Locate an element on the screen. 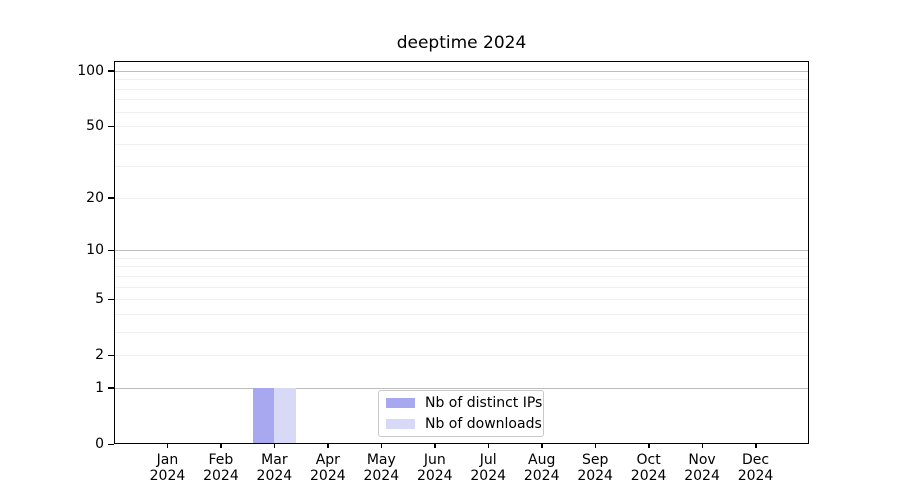 The image size is (900, 500). y-tick-label: 1 is located at coordinates (99, 387).